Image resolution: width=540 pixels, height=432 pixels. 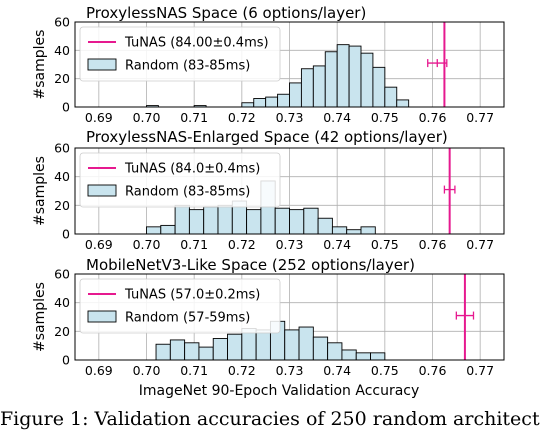 What do you see at coordinates (385, 370) in the screenshot?
I see `panel-3-x-tick-label: 0.75` at bounding box center [385, 370].